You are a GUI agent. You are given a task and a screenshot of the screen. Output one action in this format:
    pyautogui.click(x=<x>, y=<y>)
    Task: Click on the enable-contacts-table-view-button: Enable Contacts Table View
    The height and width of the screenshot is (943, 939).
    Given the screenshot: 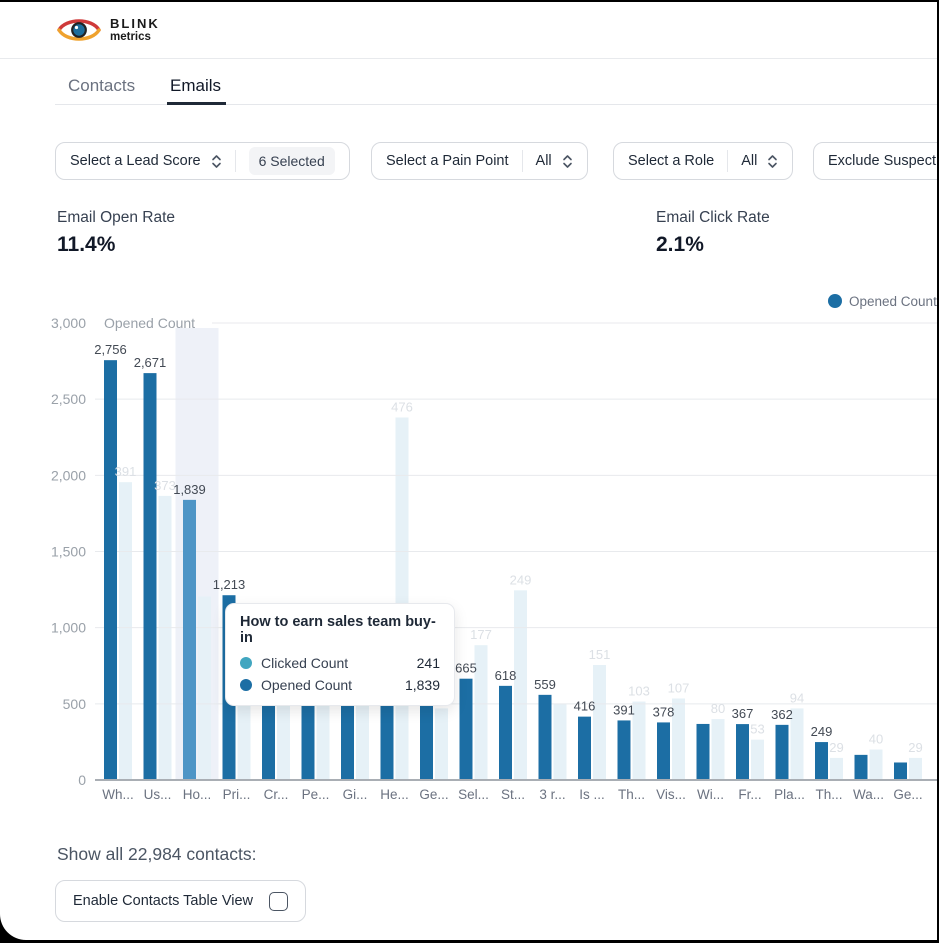 What is the action you would take?
    pyautogui.click(x=181, y=901)
    